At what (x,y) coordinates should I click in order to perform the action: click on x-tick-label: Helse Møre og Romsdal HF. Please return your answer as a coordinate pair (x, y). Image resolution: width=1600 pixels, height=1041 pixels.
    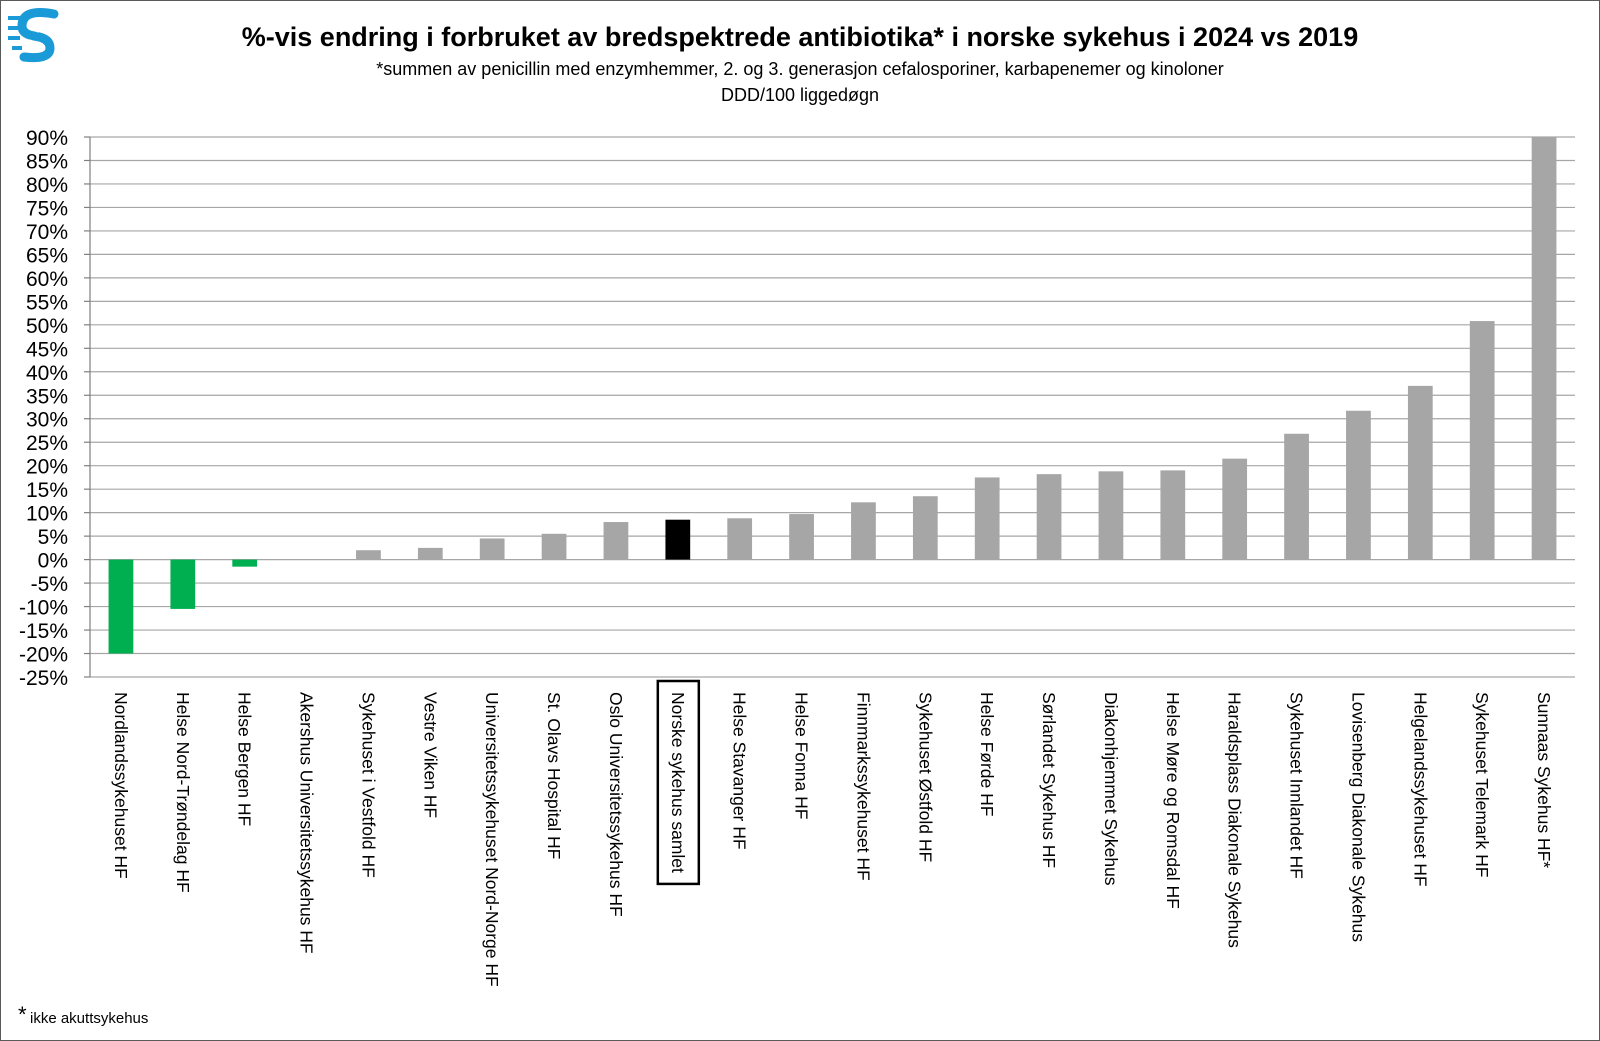
    Looking at the image, I should click on (1173, 800).